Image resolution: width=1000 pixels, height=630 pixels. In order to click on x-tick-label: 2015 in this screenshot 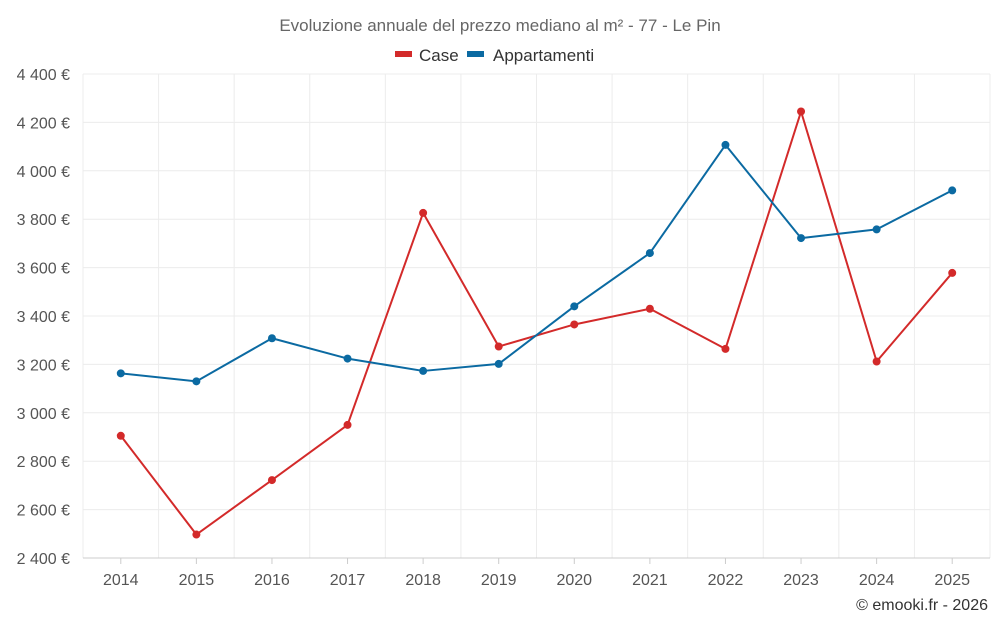, I will do `click(197, 580)`.